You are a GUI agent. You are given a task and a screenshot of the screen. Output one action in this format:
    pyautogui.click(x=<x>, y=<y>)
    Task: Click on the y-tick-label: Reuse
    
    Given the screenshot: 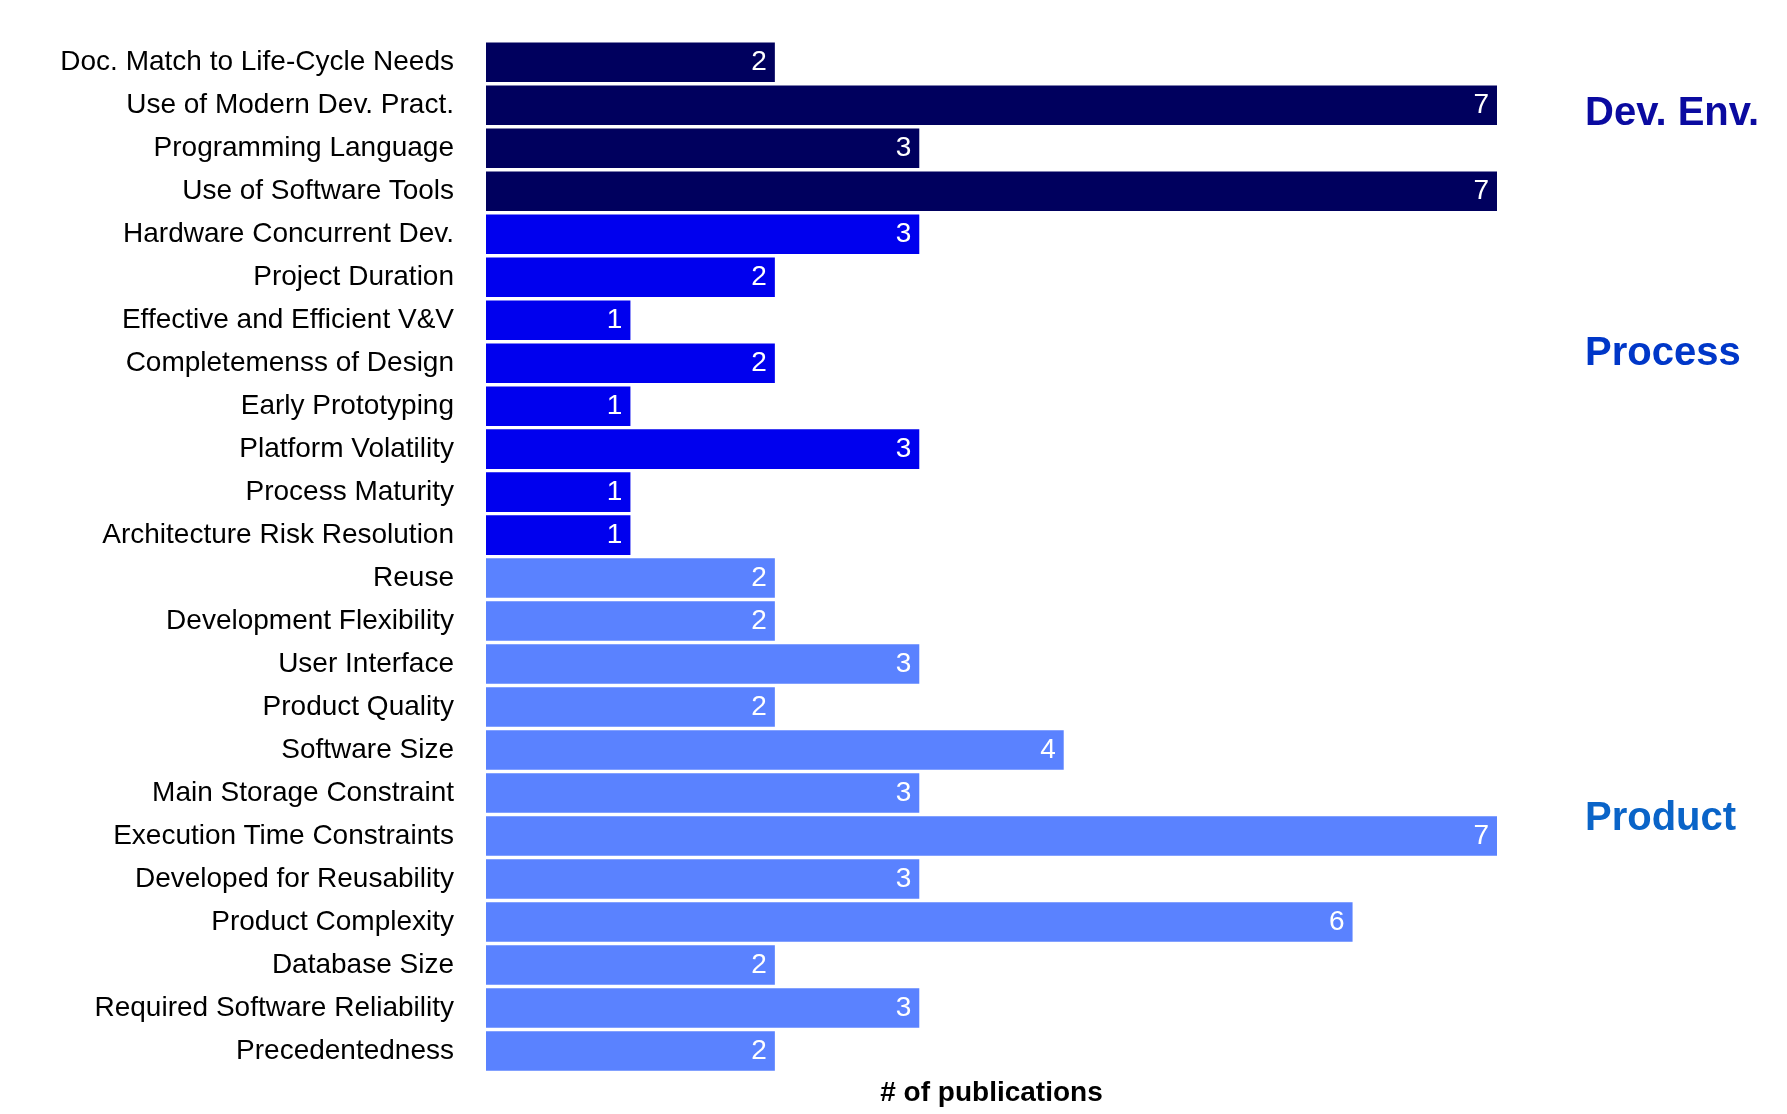 What is the action you would take?
    pyautogui.click(x=413, y=576)
    